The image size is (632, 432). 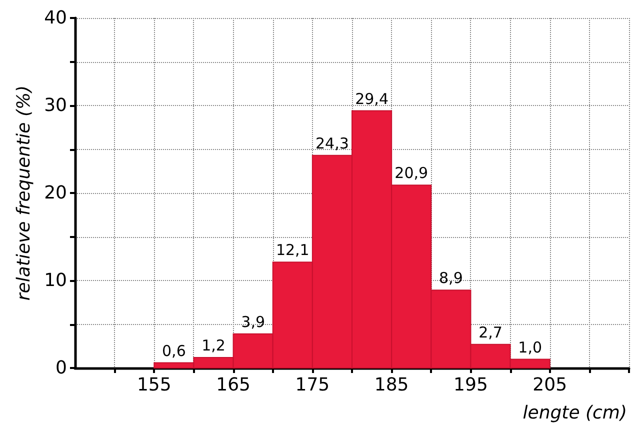 What do you see at coordinates (332, 143) in the screenshot?
I see `data-label: 24,3` at bounding box center [332, 143].